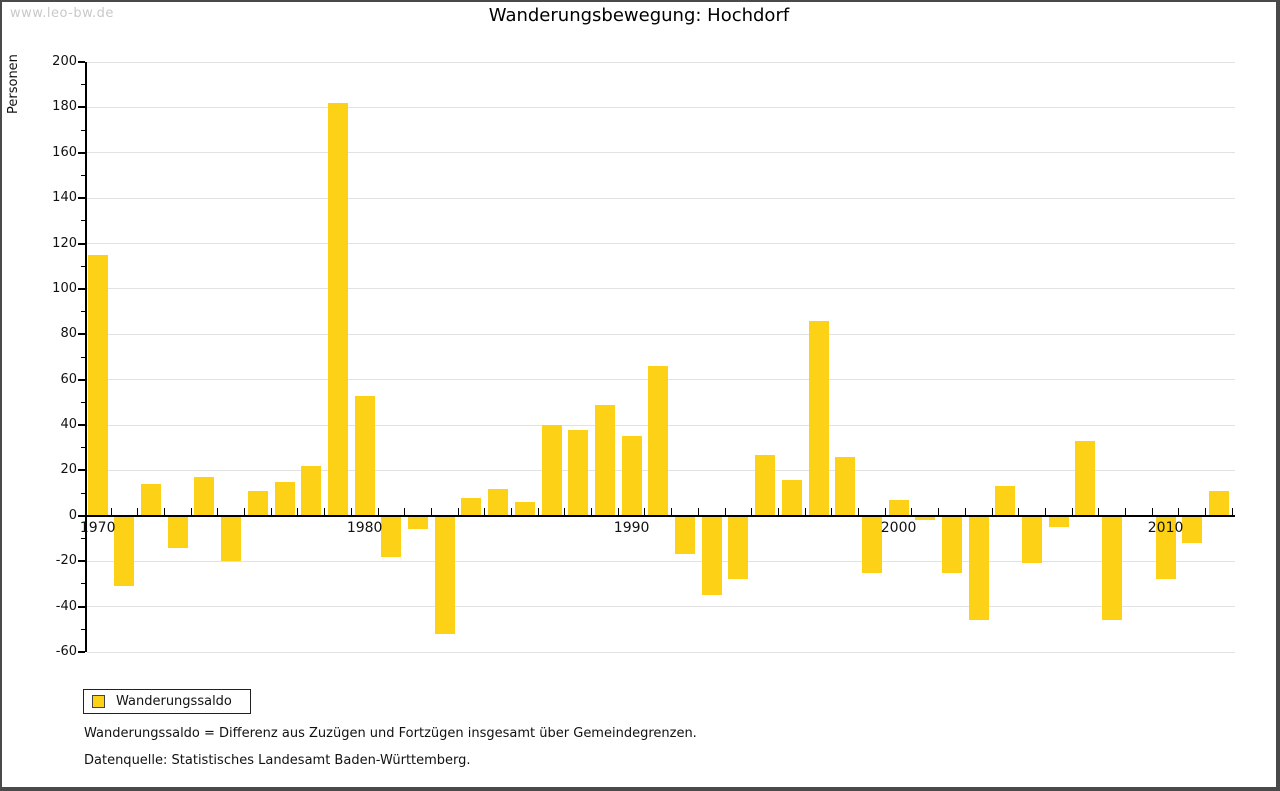 The width and height of the screenshot is (1280, 791). I want to click on y-tick-label: 120, so click(64, 243).